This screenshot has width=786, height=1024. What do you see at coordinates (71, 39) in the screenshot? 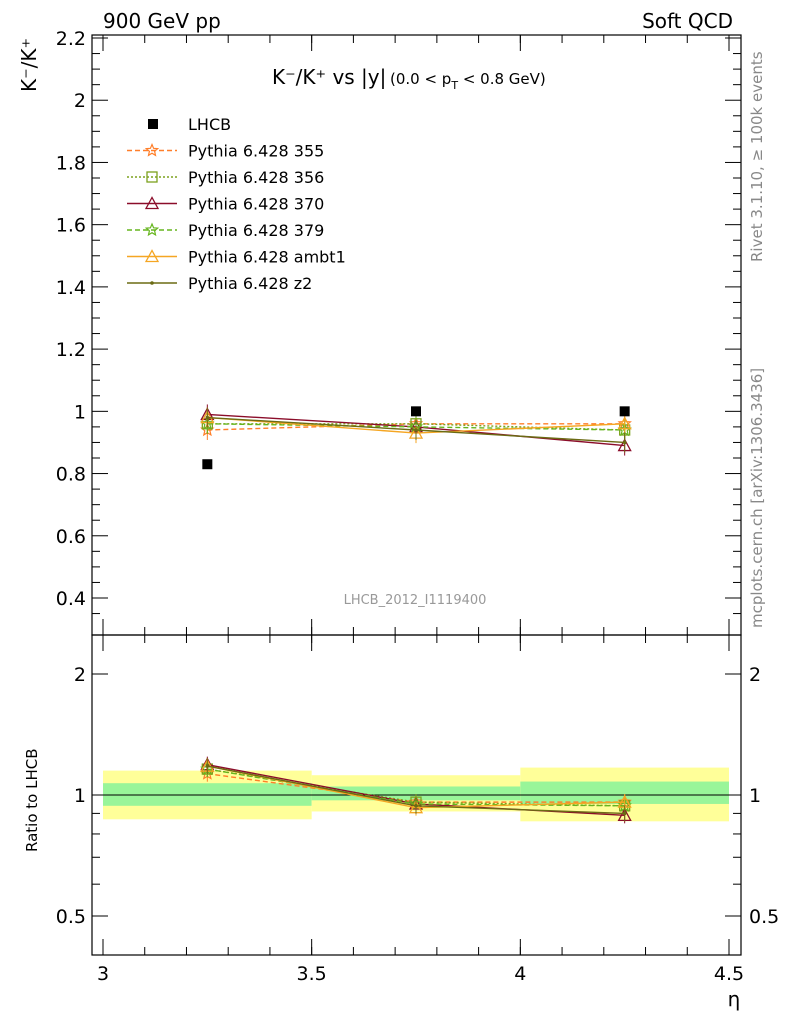
I see `y-tick-label: 2.2` at bounding box center [71, 39].